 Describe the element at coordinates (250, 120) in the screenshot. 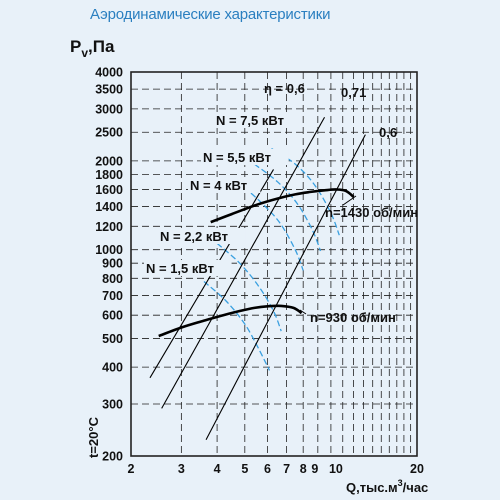

I see `power-label: N = 7,5 кВт` at that location.